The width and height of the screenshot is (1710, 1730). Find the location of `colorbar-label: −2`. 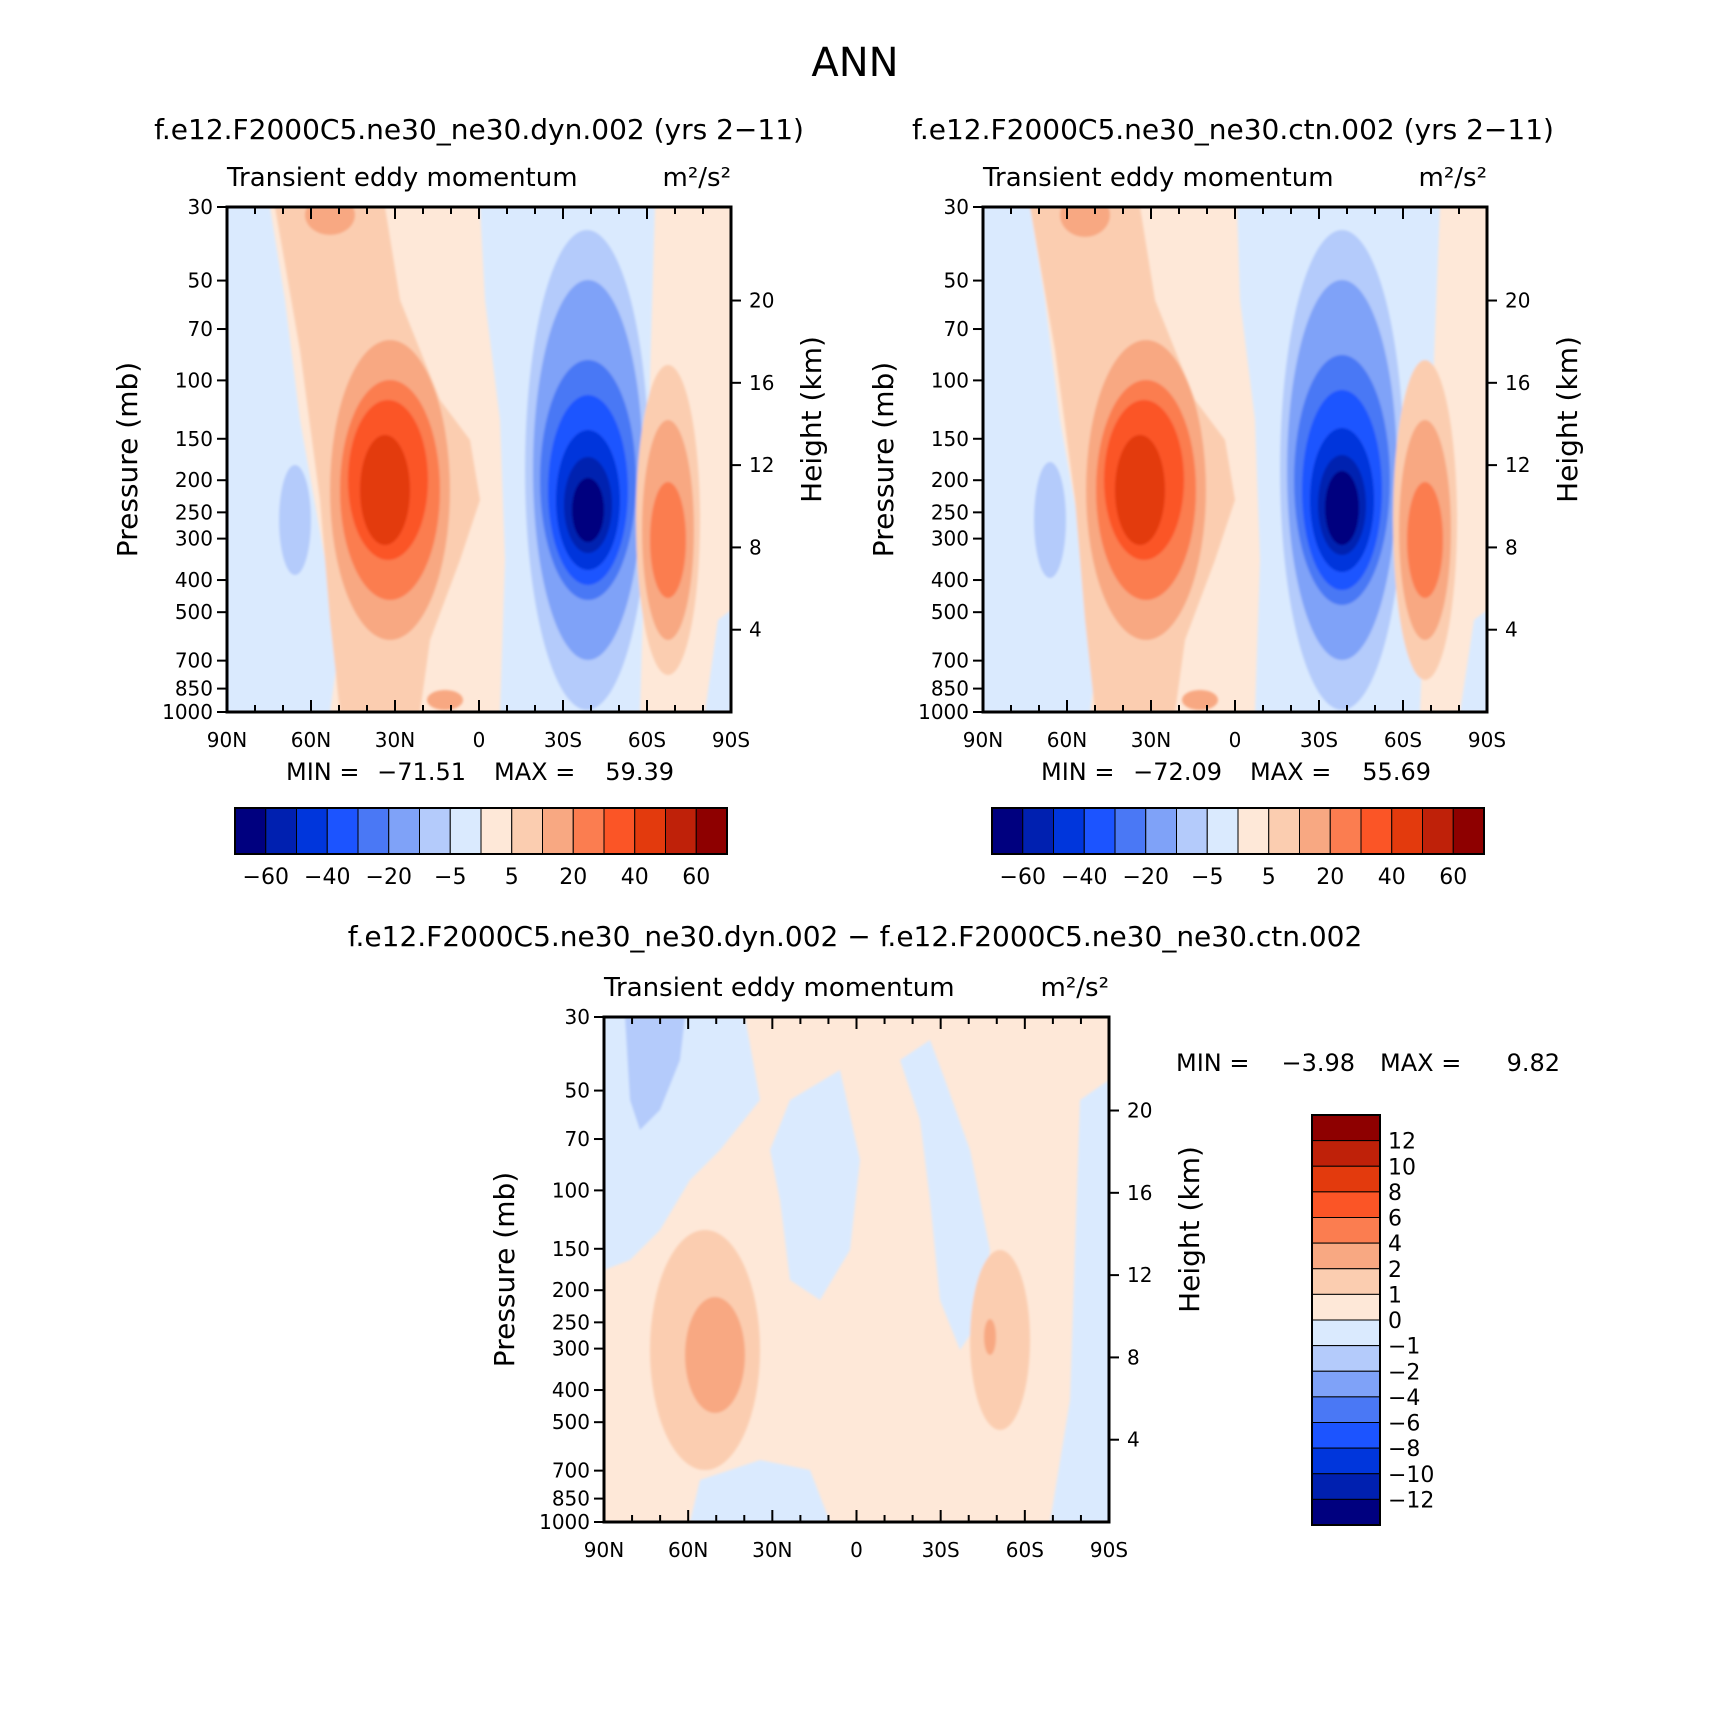

colorbar-label: −2 is located at coordinates (1404, 1372).